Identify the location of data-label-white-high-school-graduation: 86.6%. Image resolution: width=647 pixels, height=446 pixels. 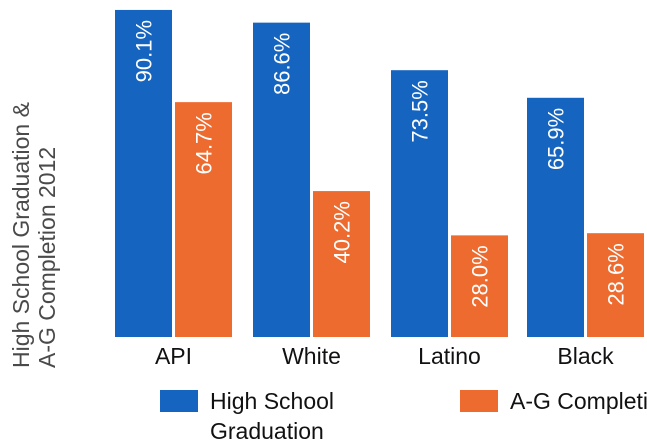
(282, 64).